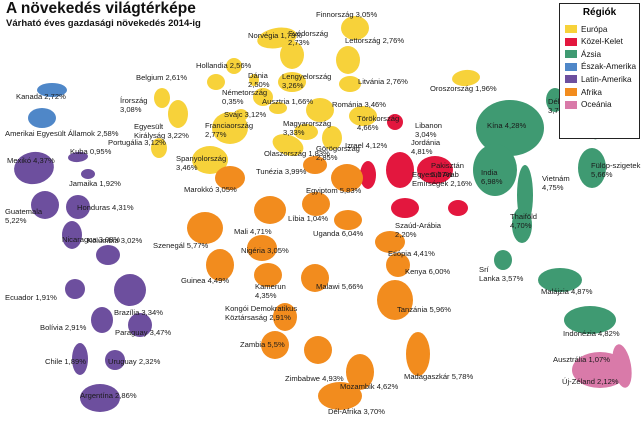  Describe the element at coordinates (609, 67) in the screenshot. I see `legend-label: Észak-Amerika` at that location.